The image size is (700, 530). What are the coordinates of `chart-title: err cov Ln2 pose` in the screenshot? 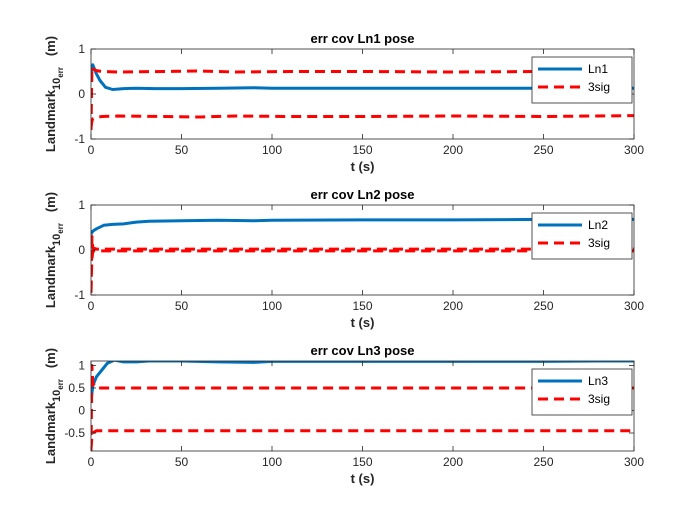 It's located at (362, 194).